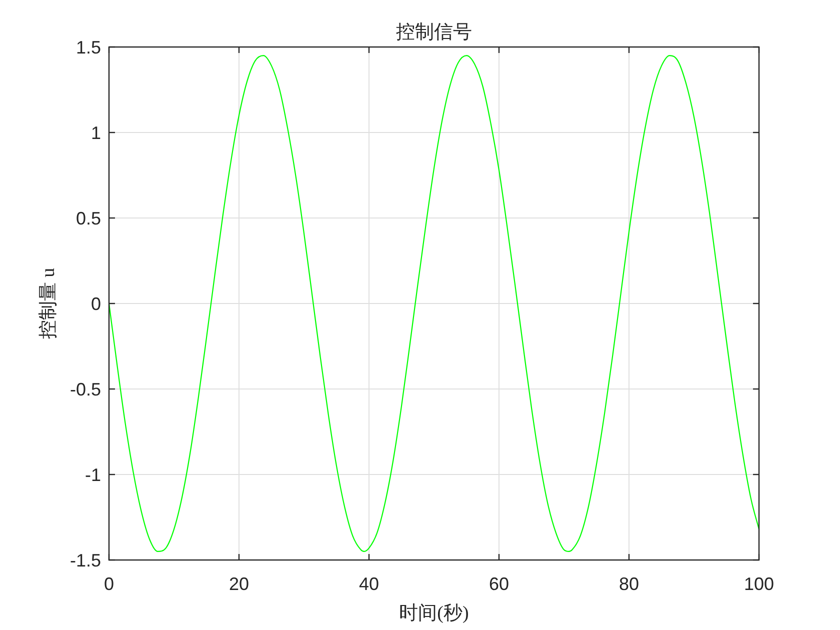 The image size is (840, 630). Describe the element at coordinates (109, 584) in the screenshot. I see `xtick: 0` at that location.